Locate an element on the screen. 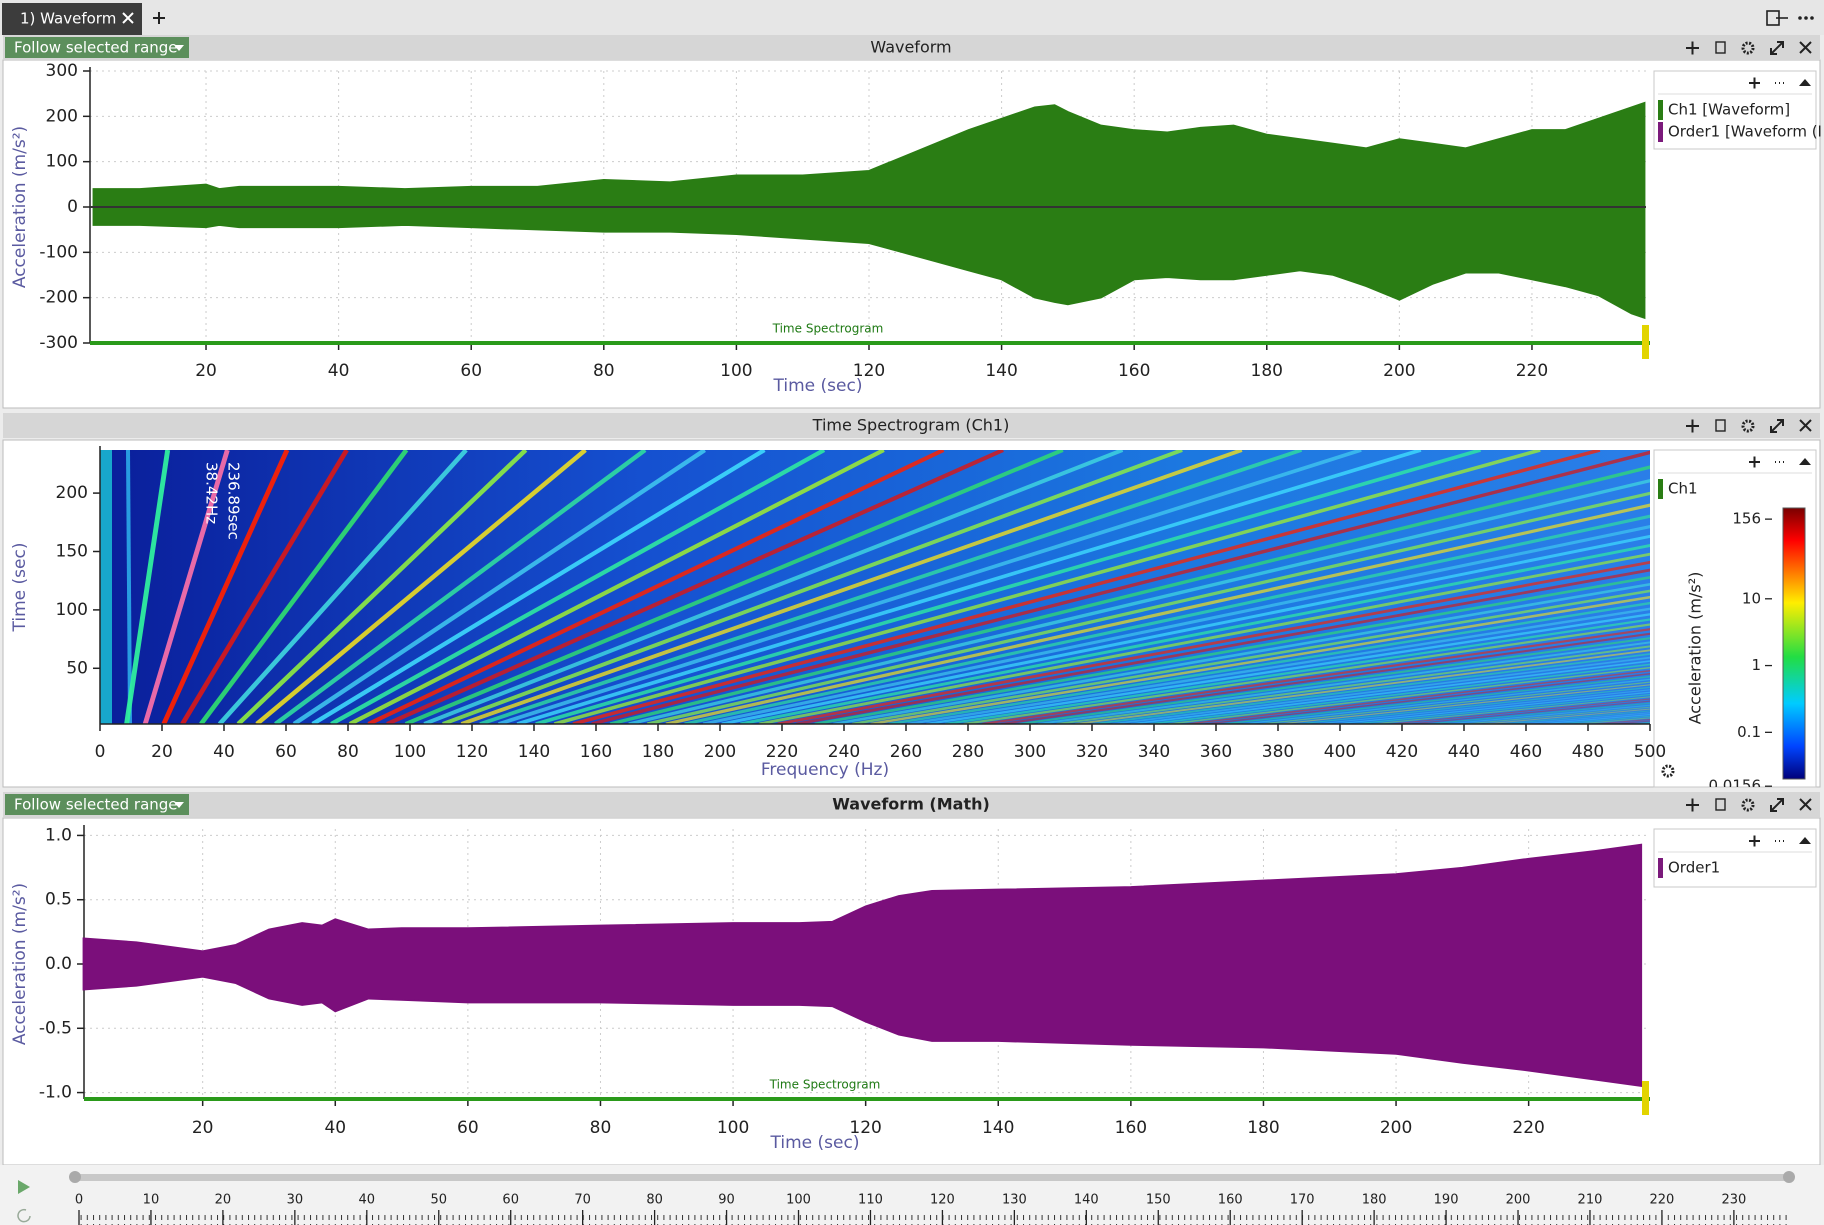 This screenshot has height=1225, width=1824. colorbar-tick-label: 156 is located at coordinates (1746, 519).